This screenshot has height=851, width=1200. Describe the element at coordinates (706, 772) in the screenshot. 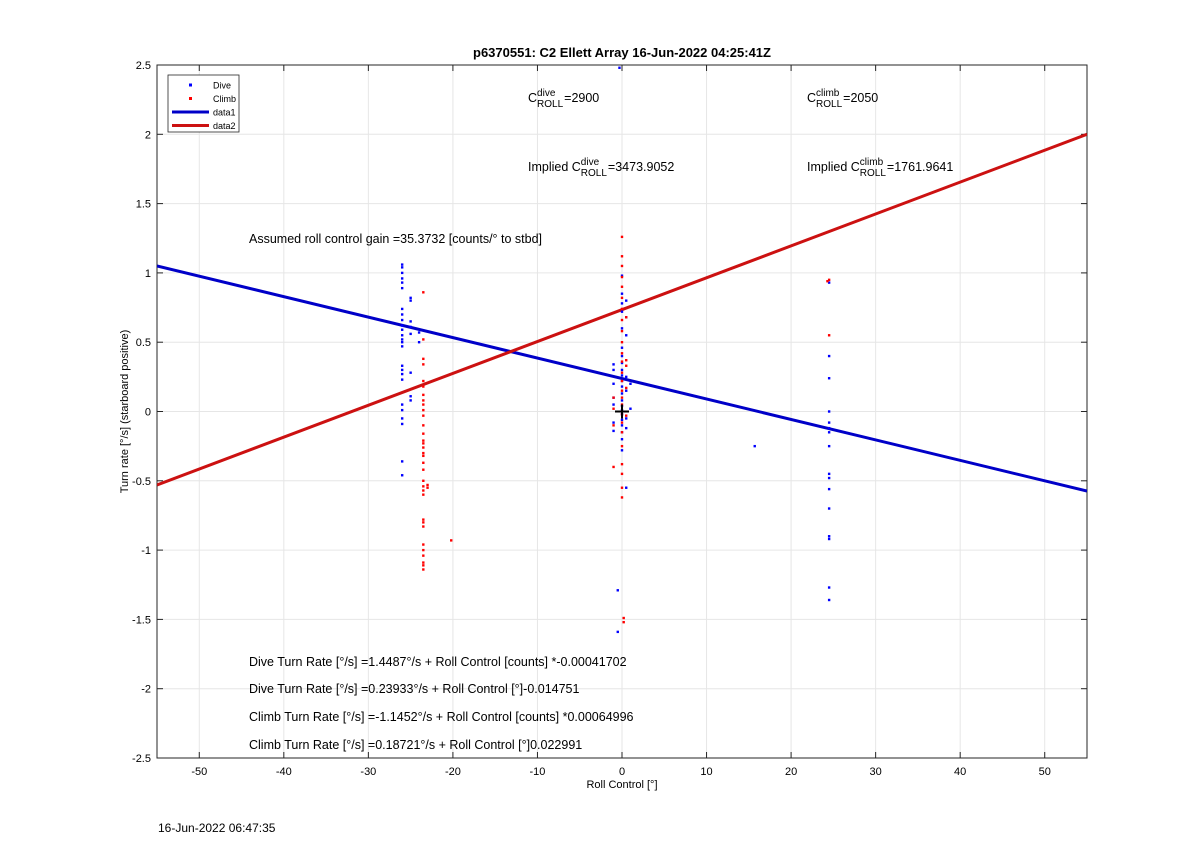

I see `x-tick-label: 10` at that location.